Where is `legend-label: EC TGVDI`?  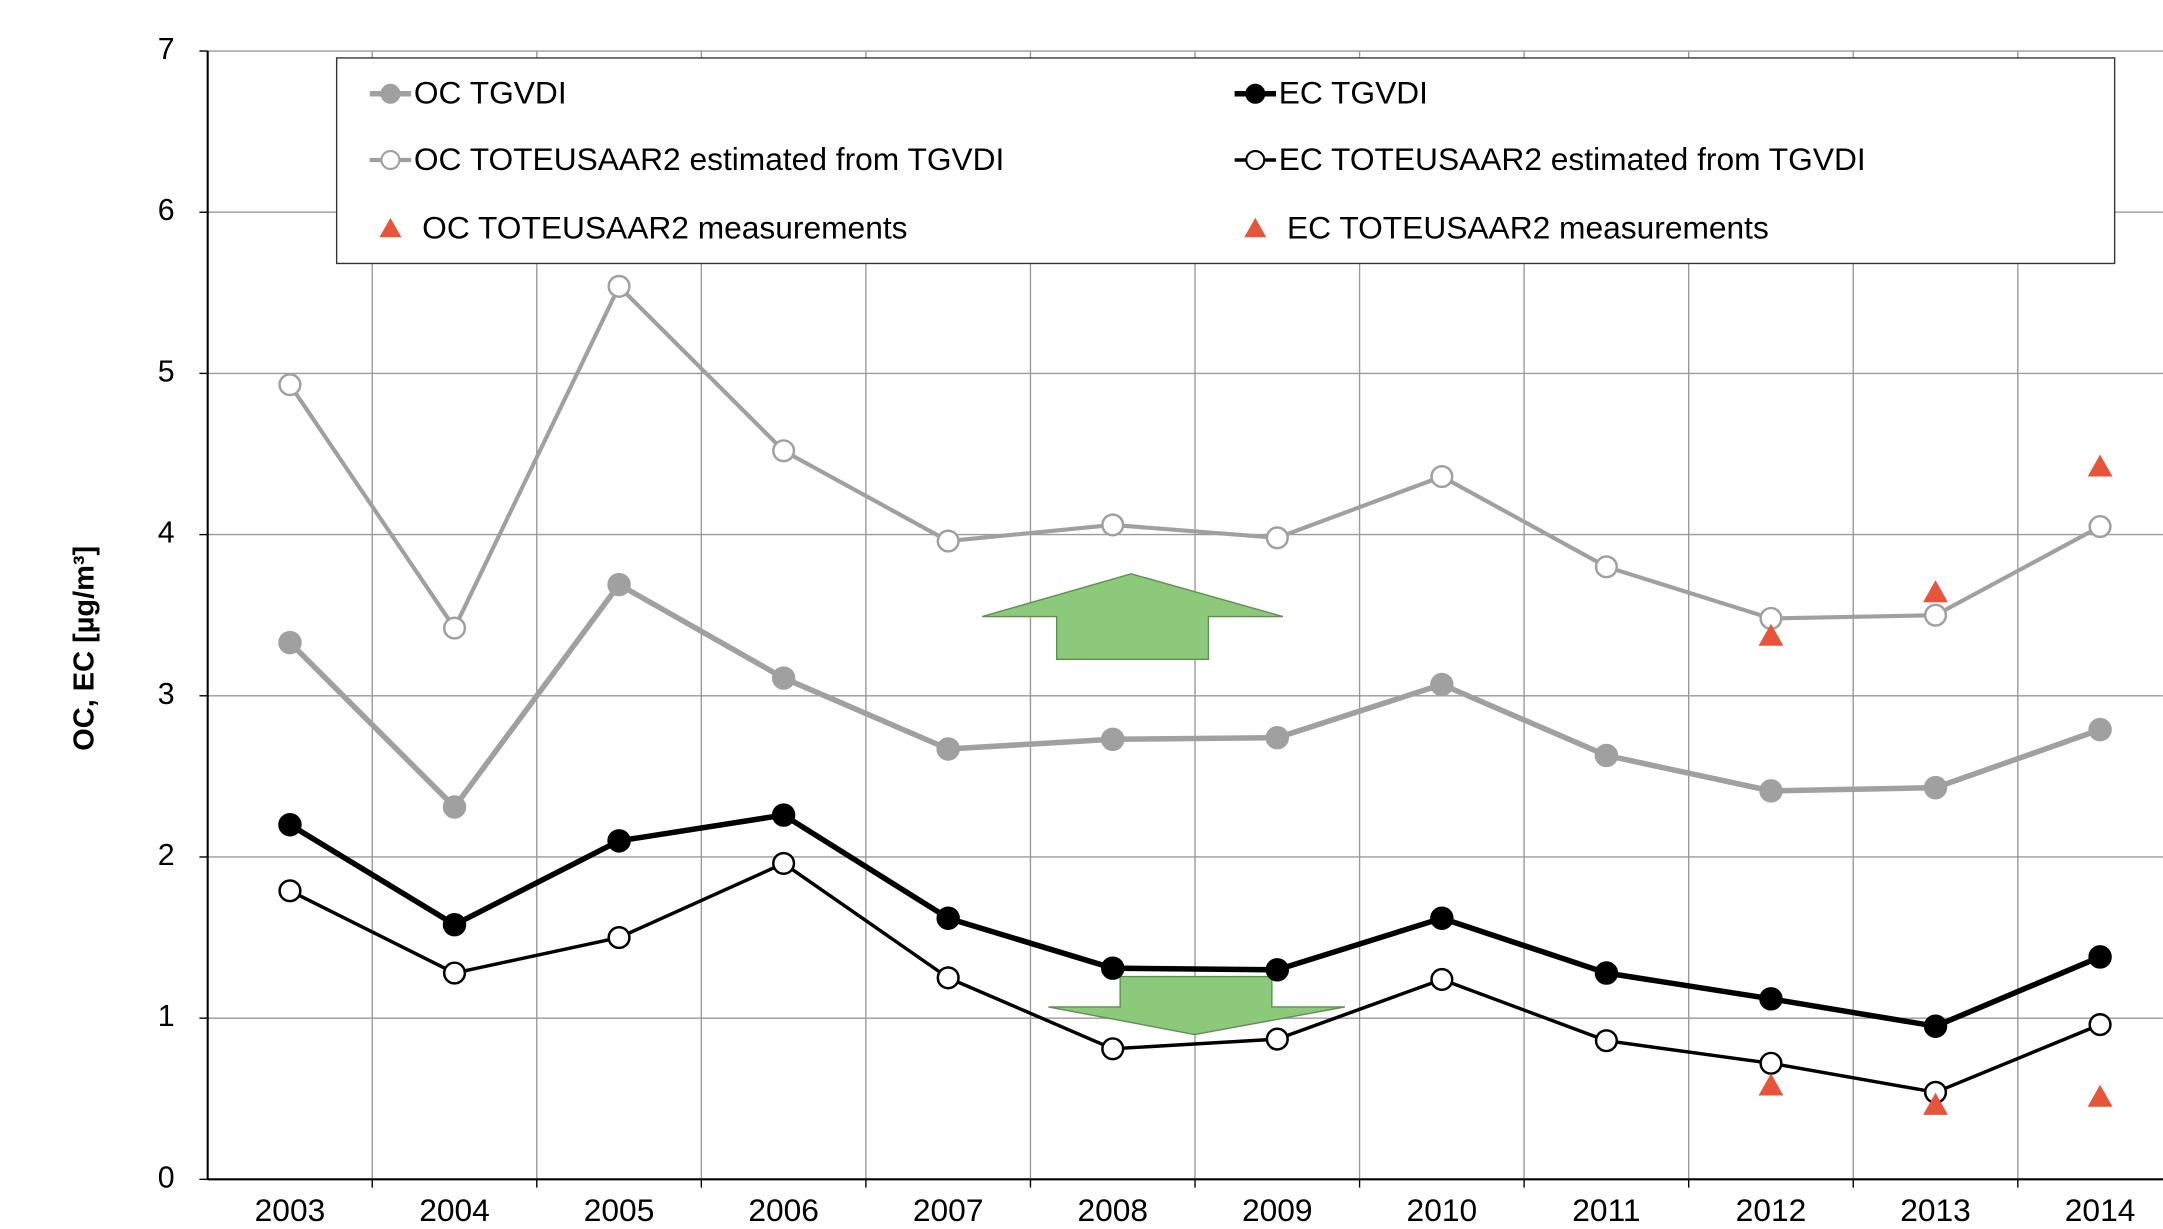
legend-label: EC TGVDI is located at coordinates (1353, 93).